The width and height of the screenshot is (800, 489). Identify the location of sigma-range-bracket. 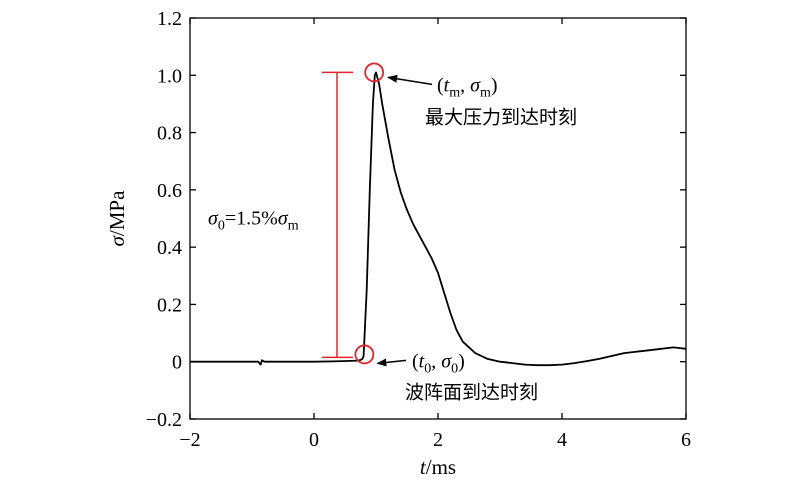
(337, 215).